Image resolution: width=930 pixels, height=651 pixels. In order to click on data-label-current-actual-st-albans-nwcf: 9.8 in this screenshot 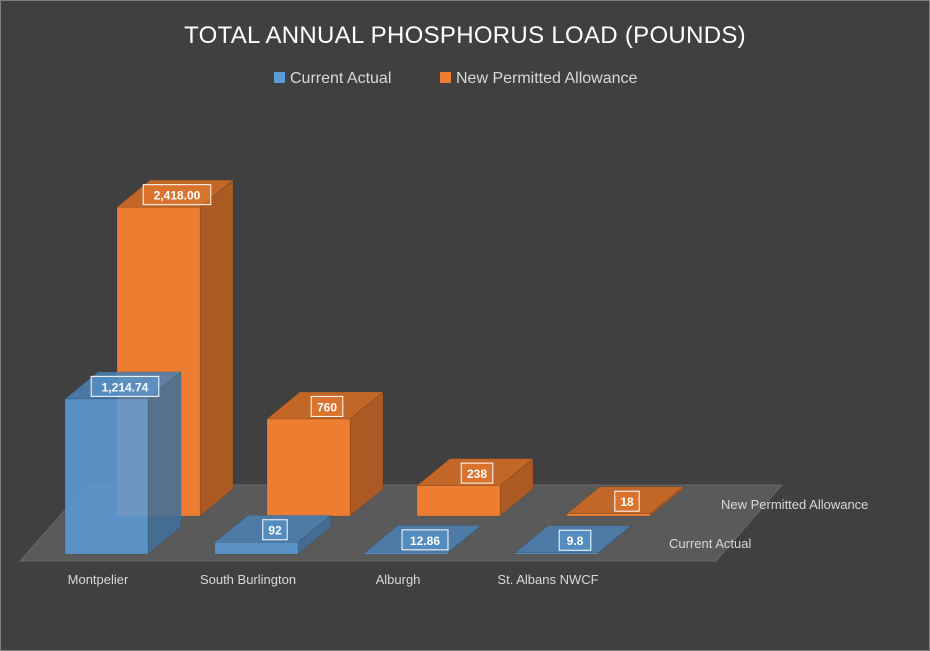, I will do `click(575, 540)`.